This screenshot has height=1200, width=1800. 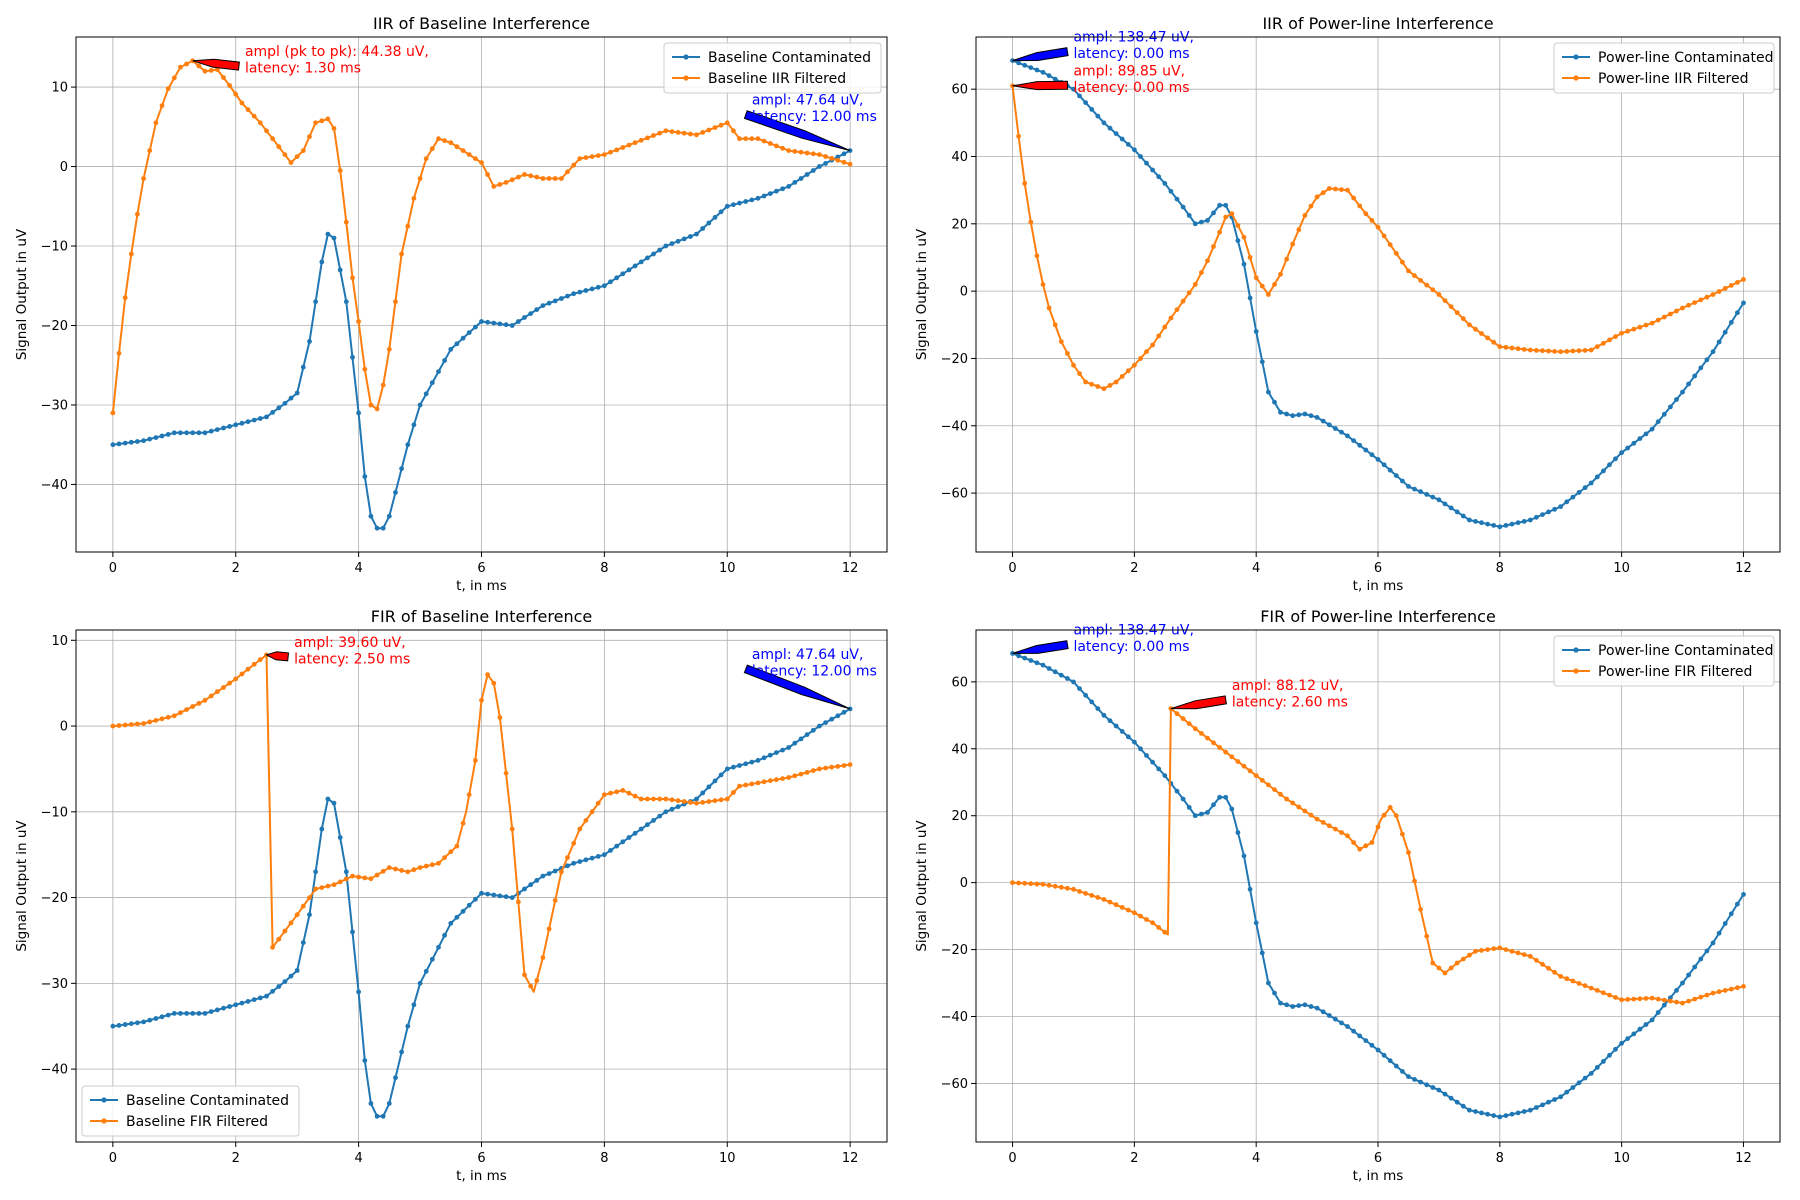 What do you see at coordinates (358, 1158) in the screenshot?
I see `x-tick-label: 4` at bounding box center [358, 1158].